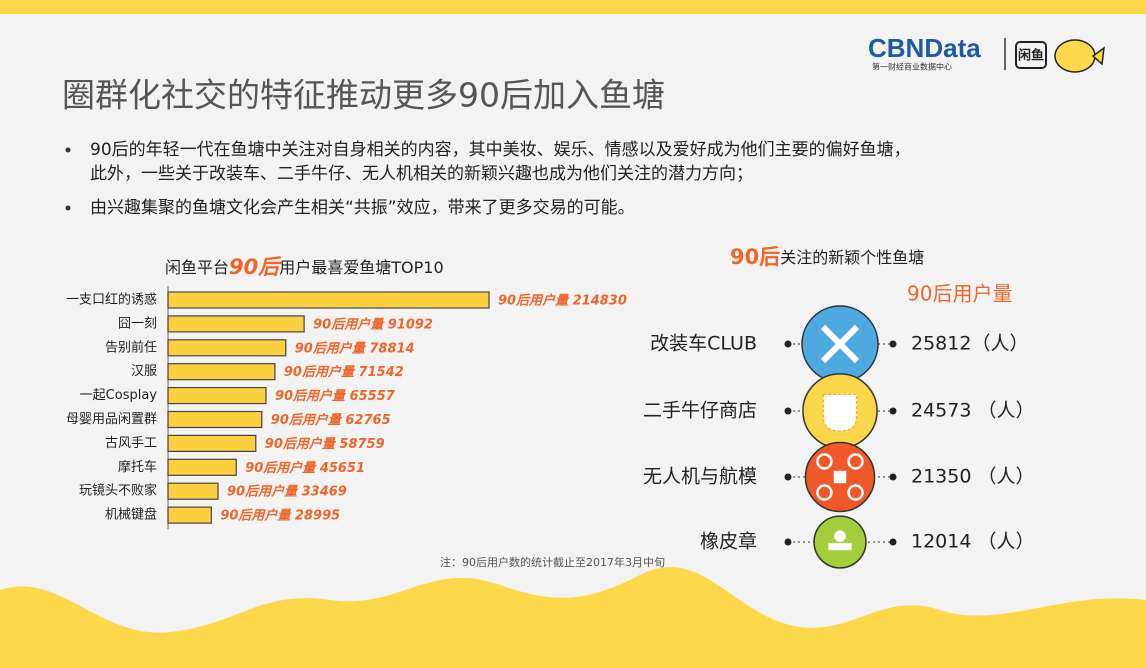  Describe the element at coordinates (363, 95) in the screenshot. I see `page-title: 圈群化社交的特征推动更多90后加入鱼塘` at that location.